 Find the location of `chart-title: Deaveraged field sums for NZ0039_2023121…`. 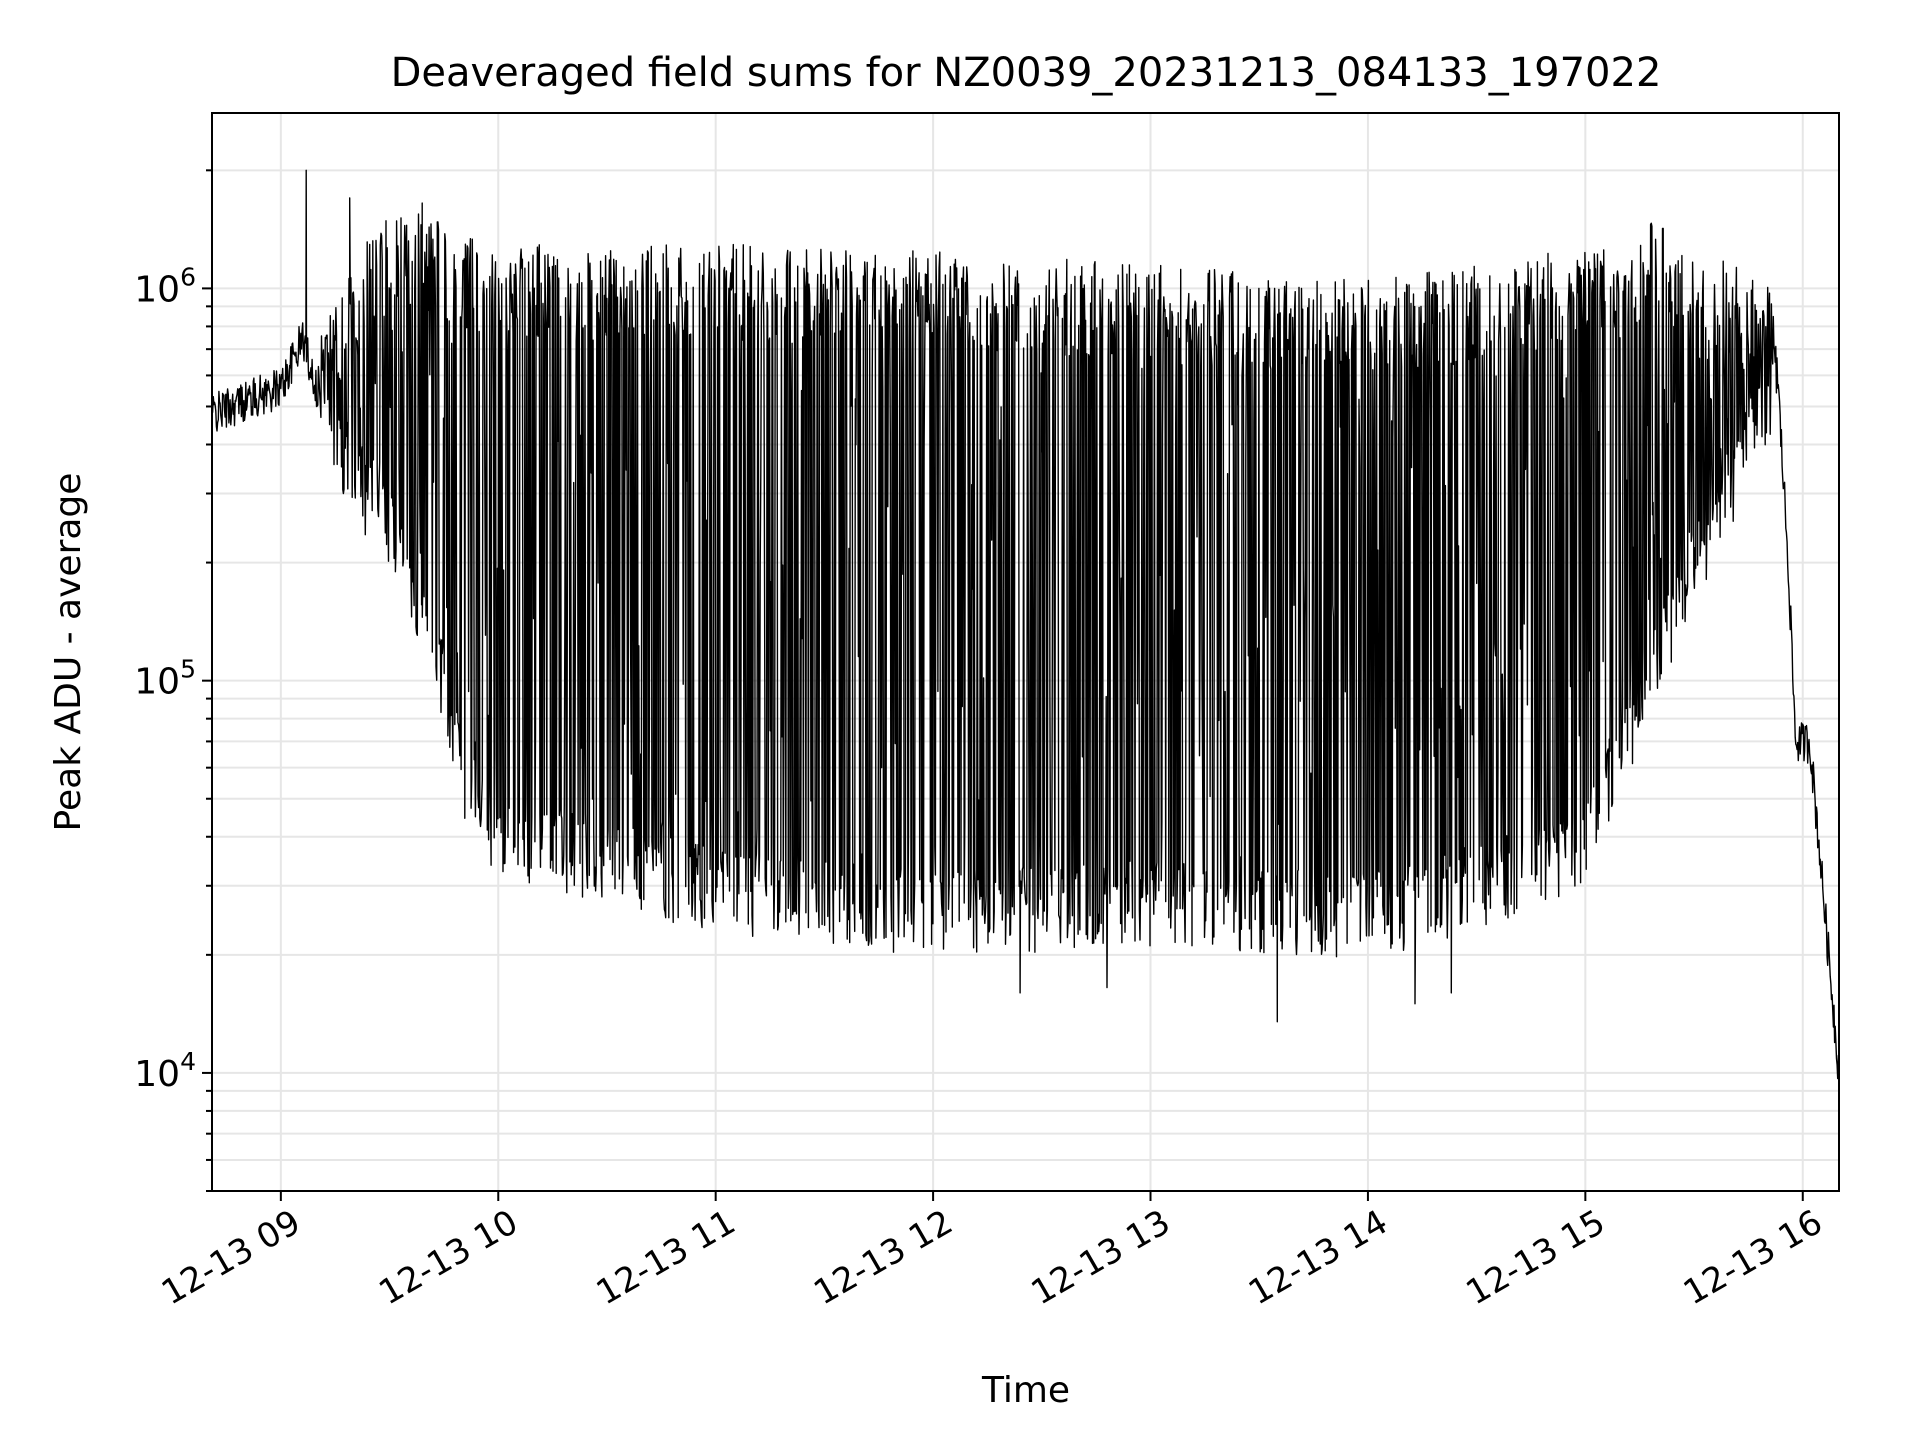

chart-title: Deaveraged field sums for NZ0039_2023121… is located at coordinates (1026, 73).